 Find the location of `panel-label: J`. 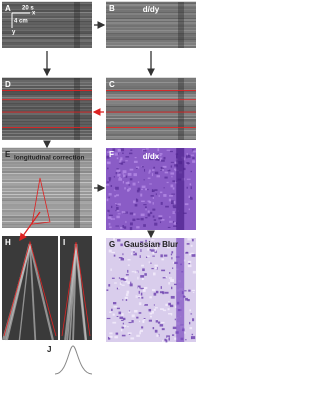

panel-label: J is located at coordinates (49, 349).